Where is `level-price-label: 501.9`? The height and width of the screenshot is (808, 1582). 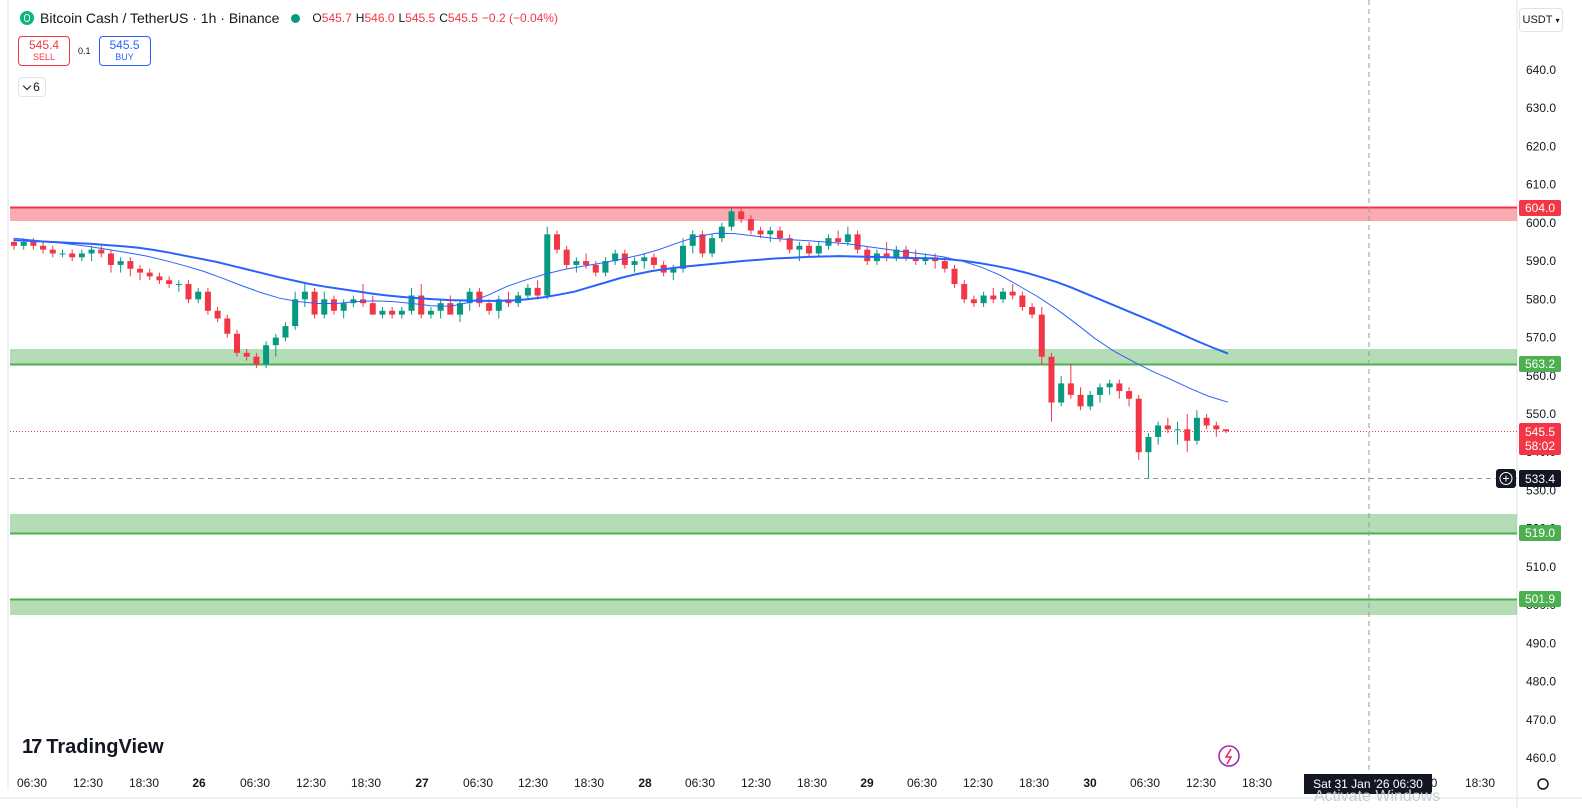 level-price-label: 501.9 is located at coordinates (1540, 599).